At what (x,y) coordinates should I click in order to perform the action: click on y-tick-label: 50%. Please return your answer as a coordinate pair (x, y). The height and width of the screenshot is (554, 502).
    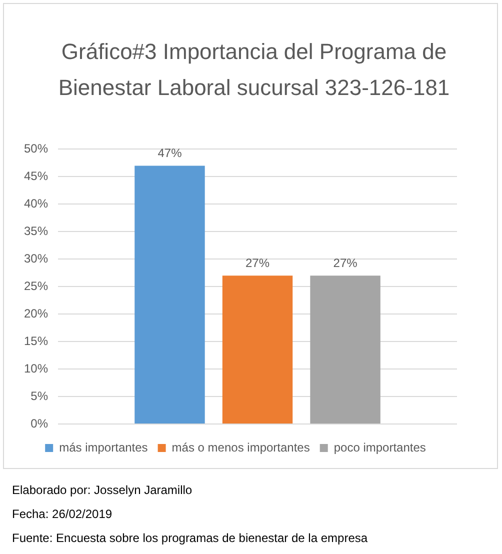
    Looking at the image, I should click on (36, 149).